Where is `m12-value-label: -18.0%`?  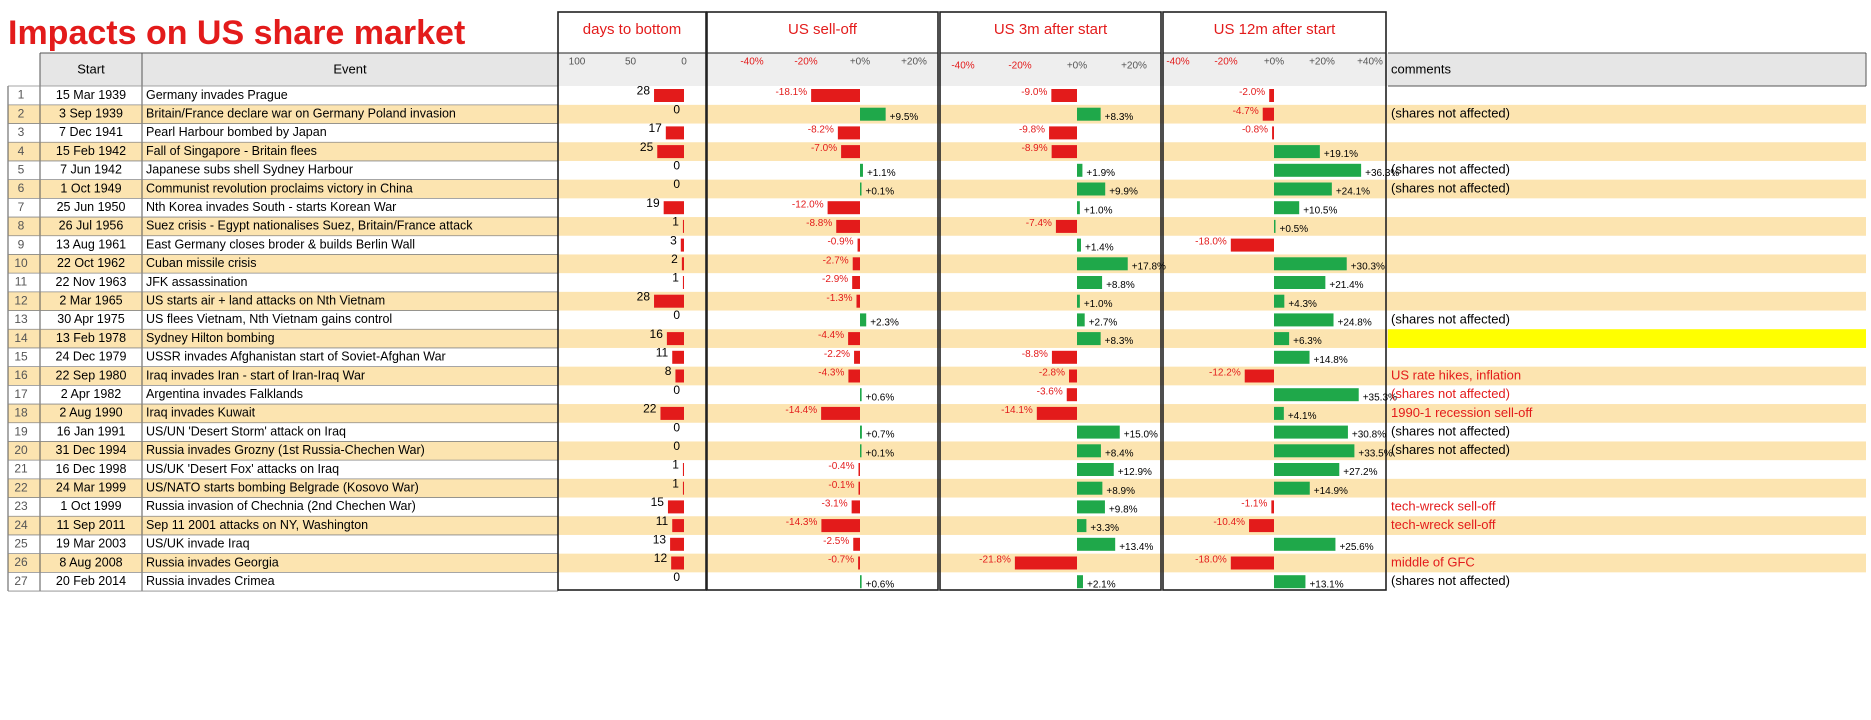
m12-value-label: -18.0% is located at coordinates (1211, 242).